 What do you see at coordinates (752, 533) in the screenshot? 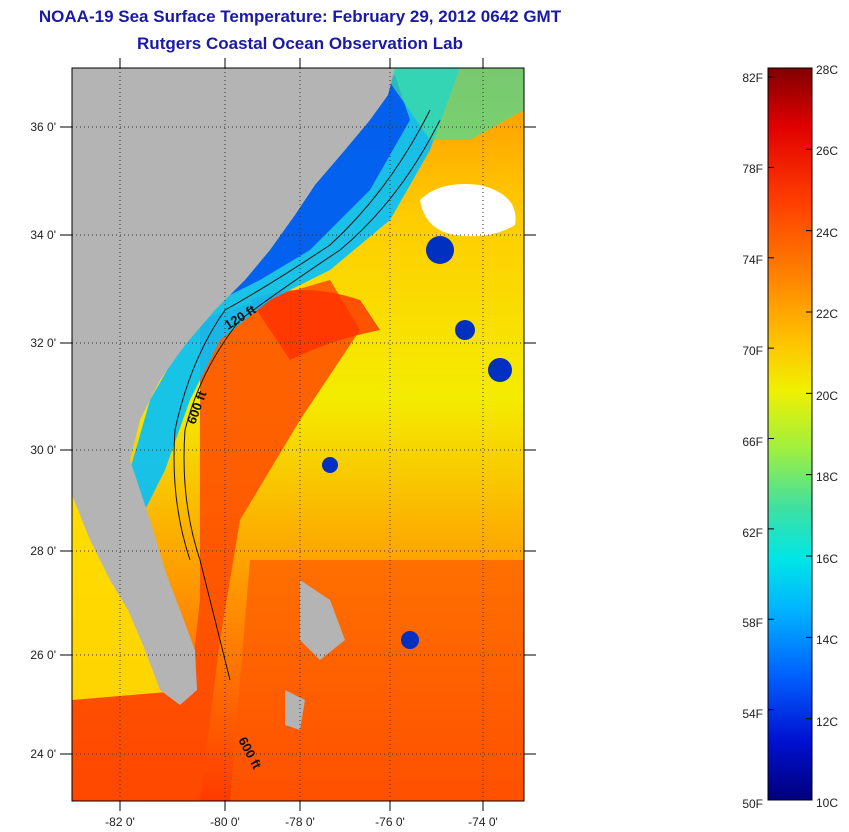
I see `colorbar-label-f: 62F` at bounding box center [752, 533].